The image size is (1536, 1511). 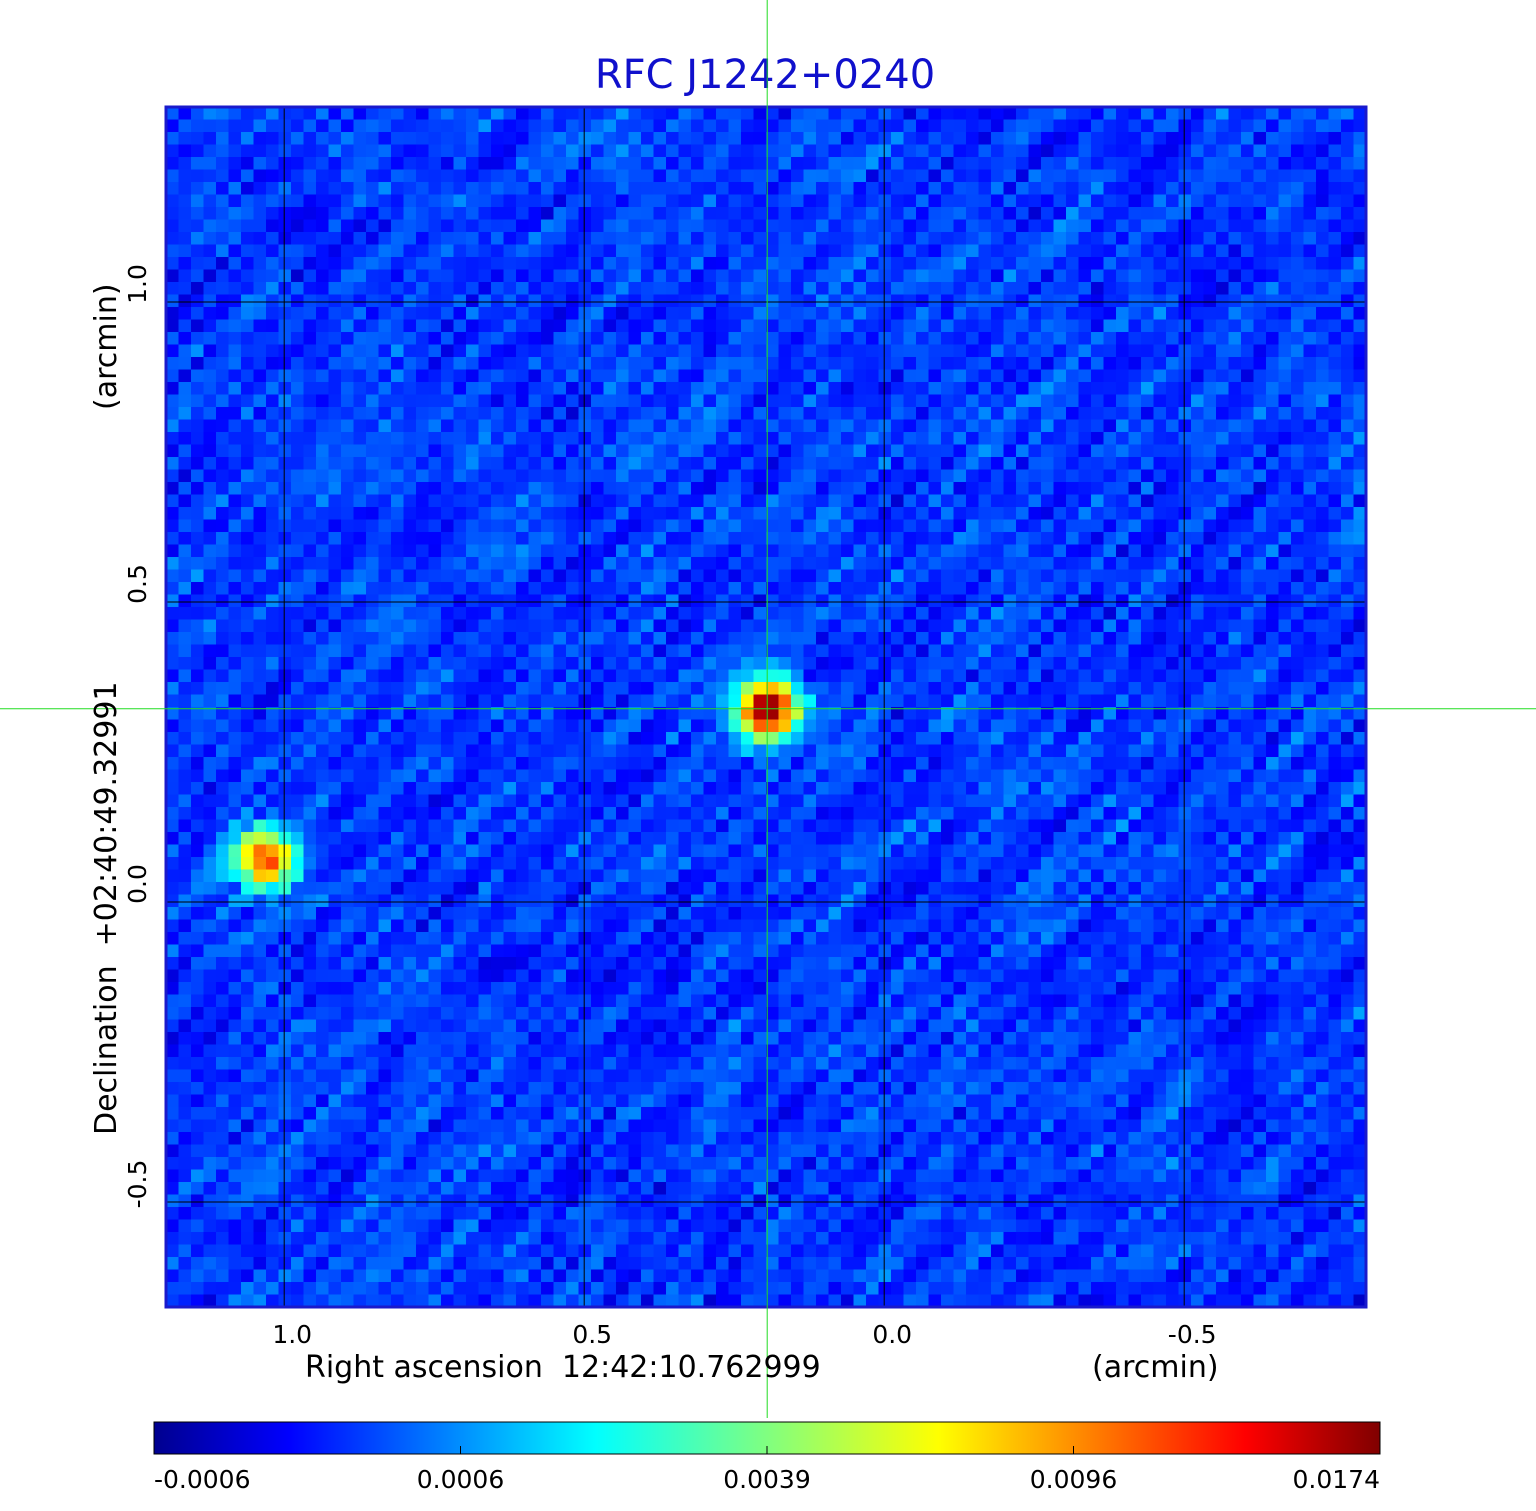 I want to click on colorbar-tick-label: -0.0006, so click(x=202, y=1479).